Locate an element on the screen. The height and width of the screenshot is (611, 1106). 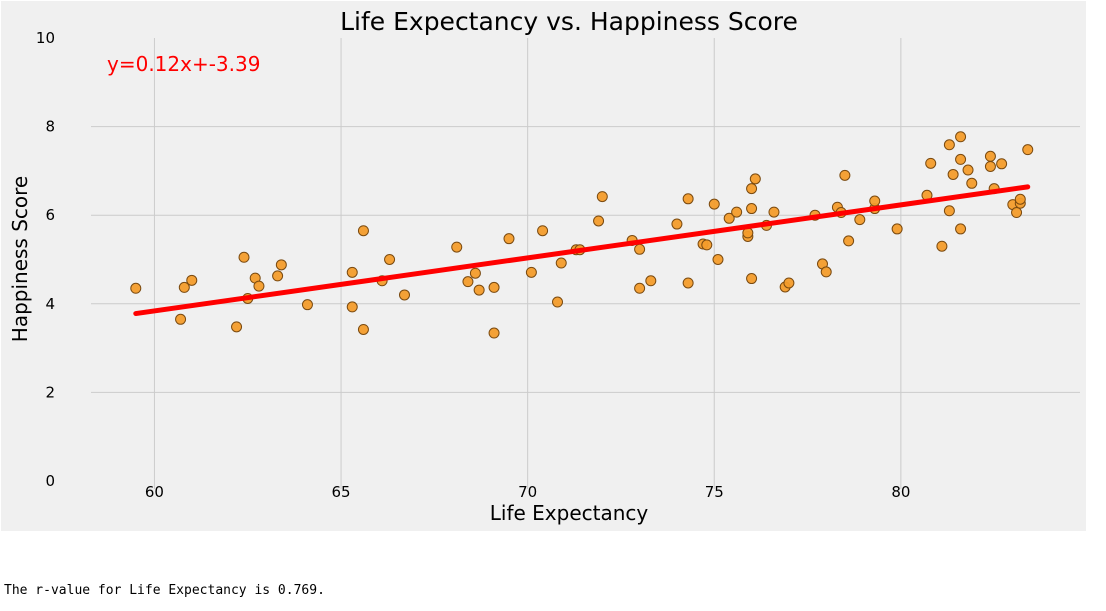
y-tick-label: 6 is located at coordinates (50, 215).